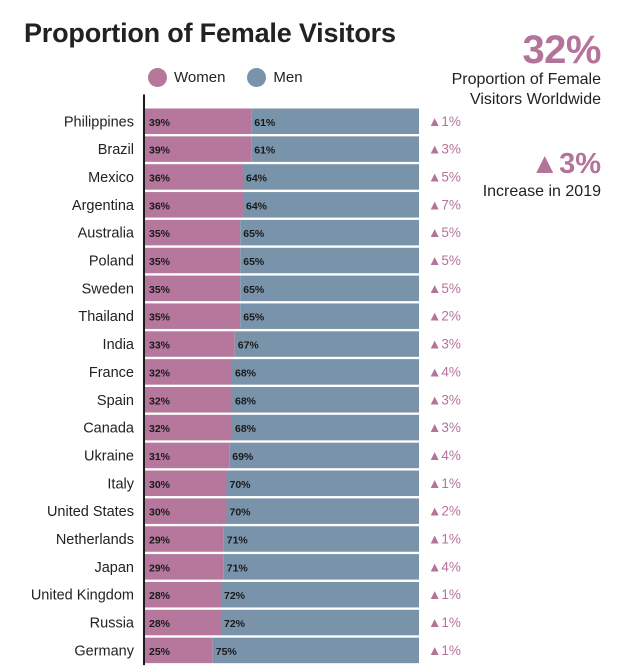 The image size is (621, 671). What do you see at coordinates (104, 651) in the screenshot?
I see `category-label: Germany` at bounding box center [104, 651].